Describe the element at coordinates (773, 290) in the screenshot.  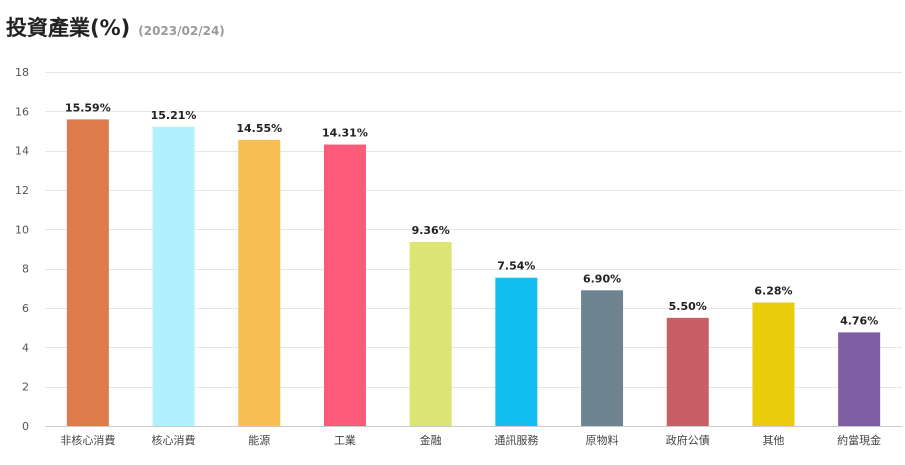
I see `bar-value-label: 6.28%` at that location.